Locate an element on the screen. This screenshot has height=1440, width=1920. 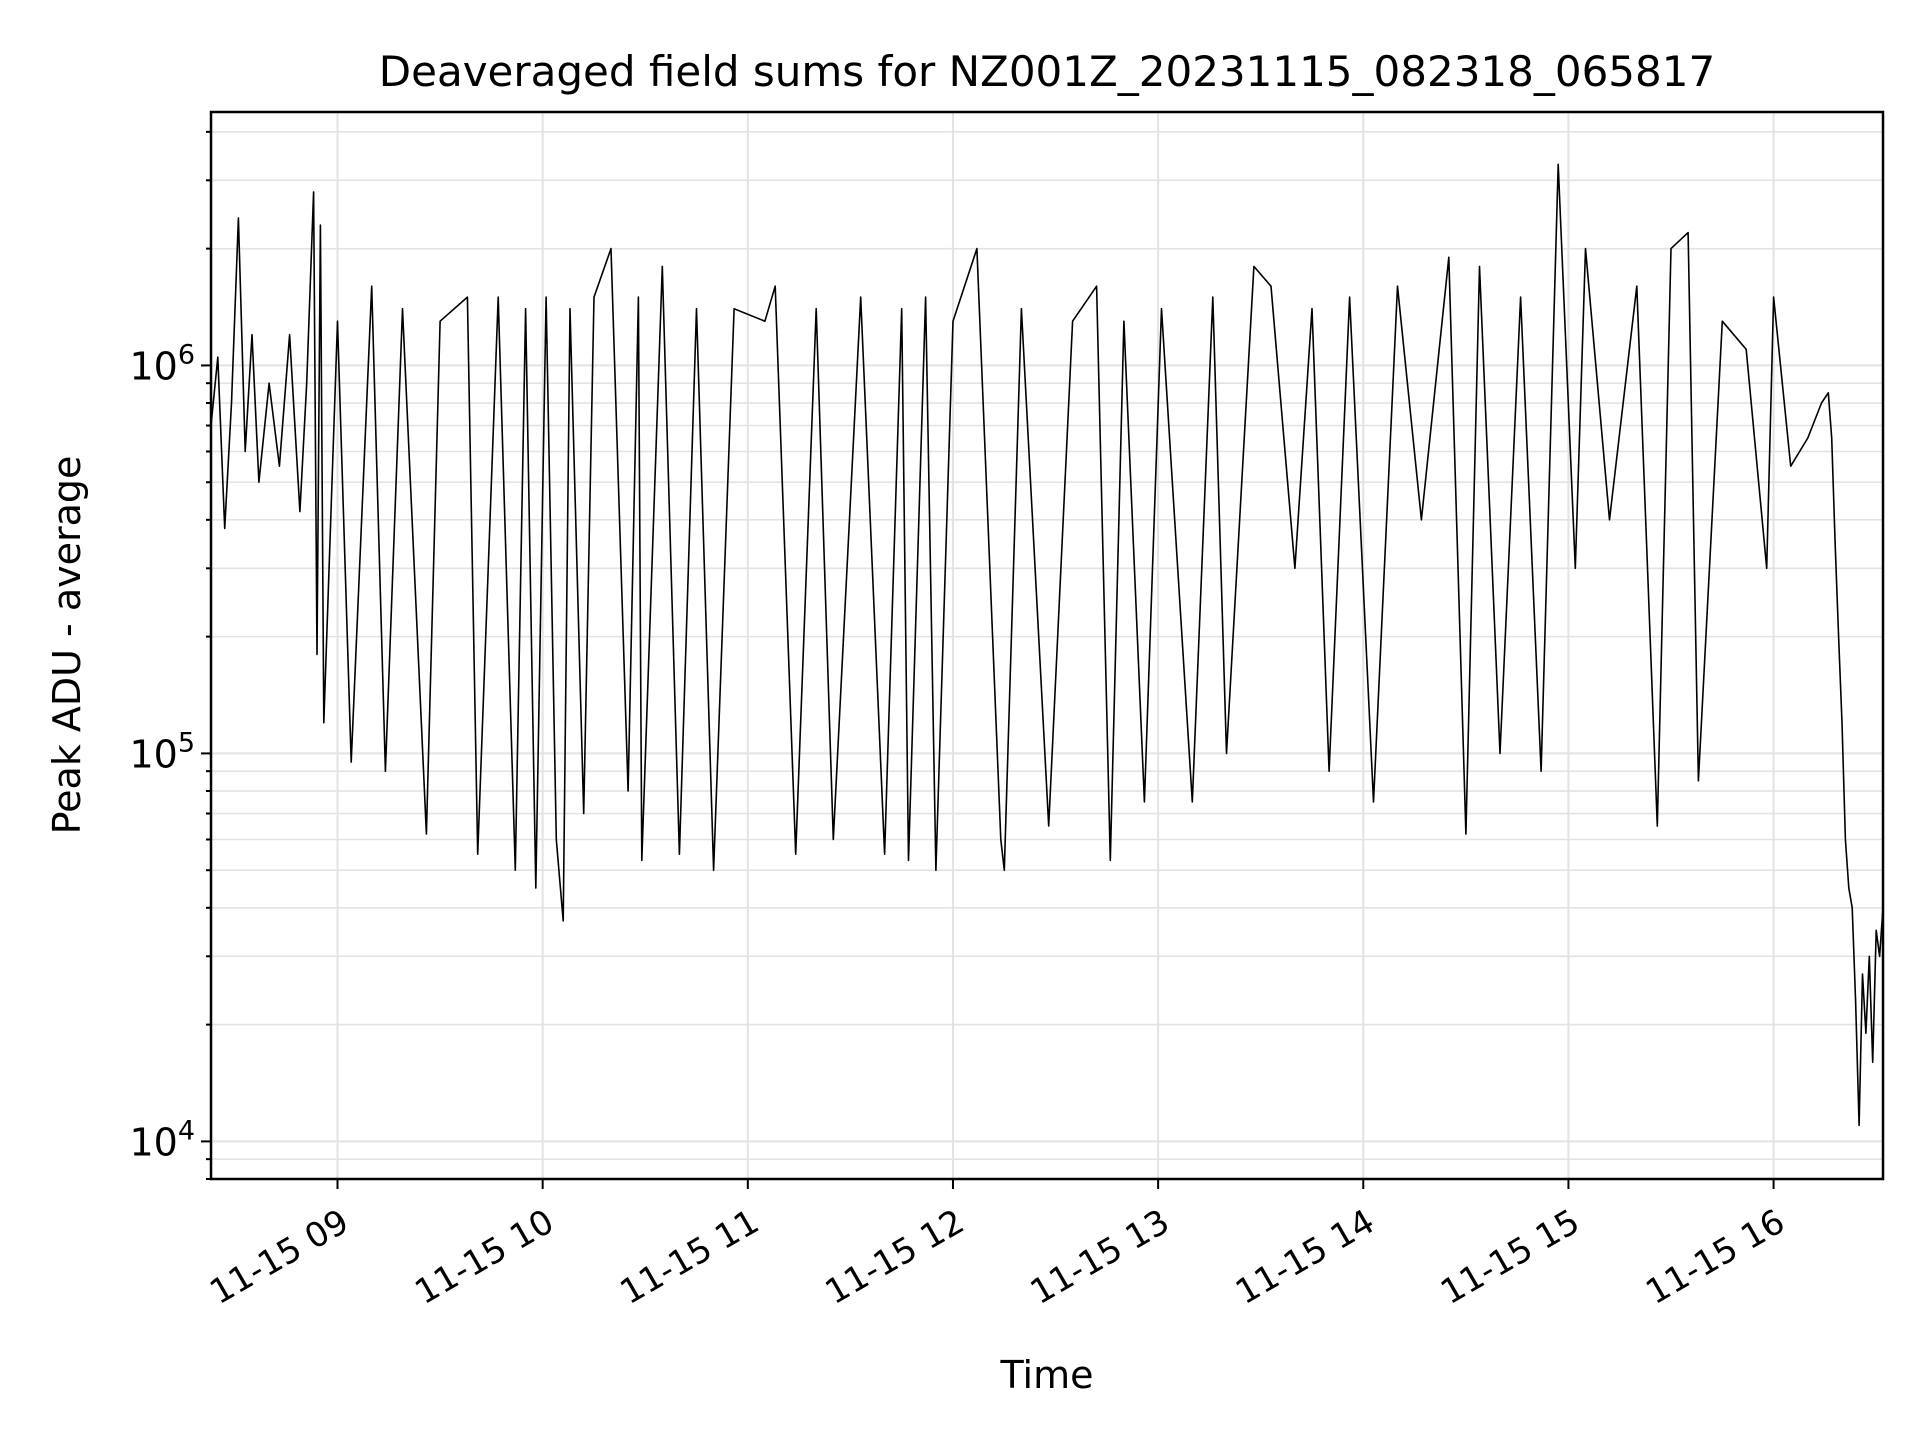
y-axis-label: Peak ADU - average is located at coordinates (67, 645).